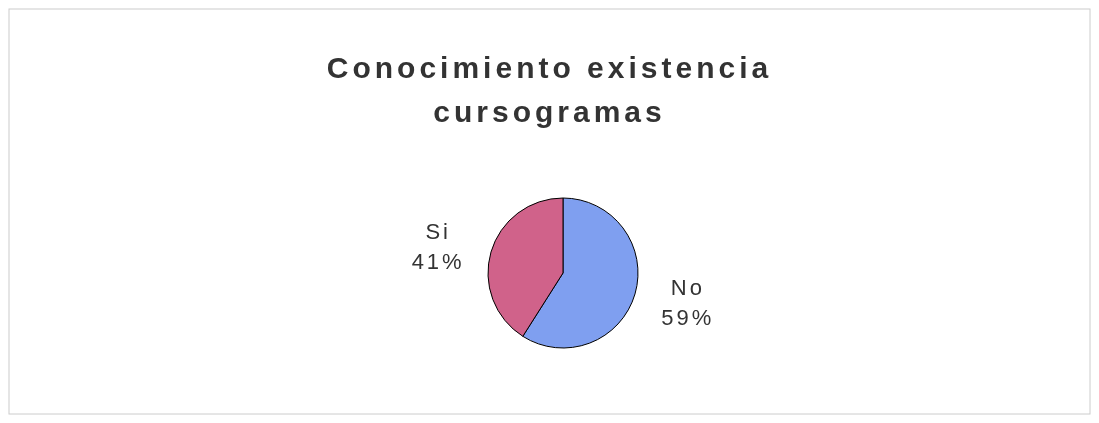  What do you see at coordinates (549, 89) in the screenshot?
I see `chart-title: Conocimiento existencia cursogramas` at bounding box center [549, 89].